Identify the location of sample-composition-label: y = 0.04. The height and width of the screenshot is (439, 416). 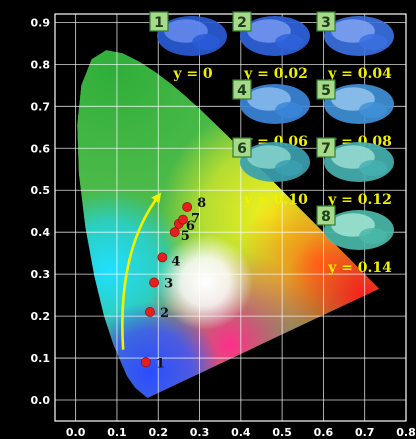
(359, 74).